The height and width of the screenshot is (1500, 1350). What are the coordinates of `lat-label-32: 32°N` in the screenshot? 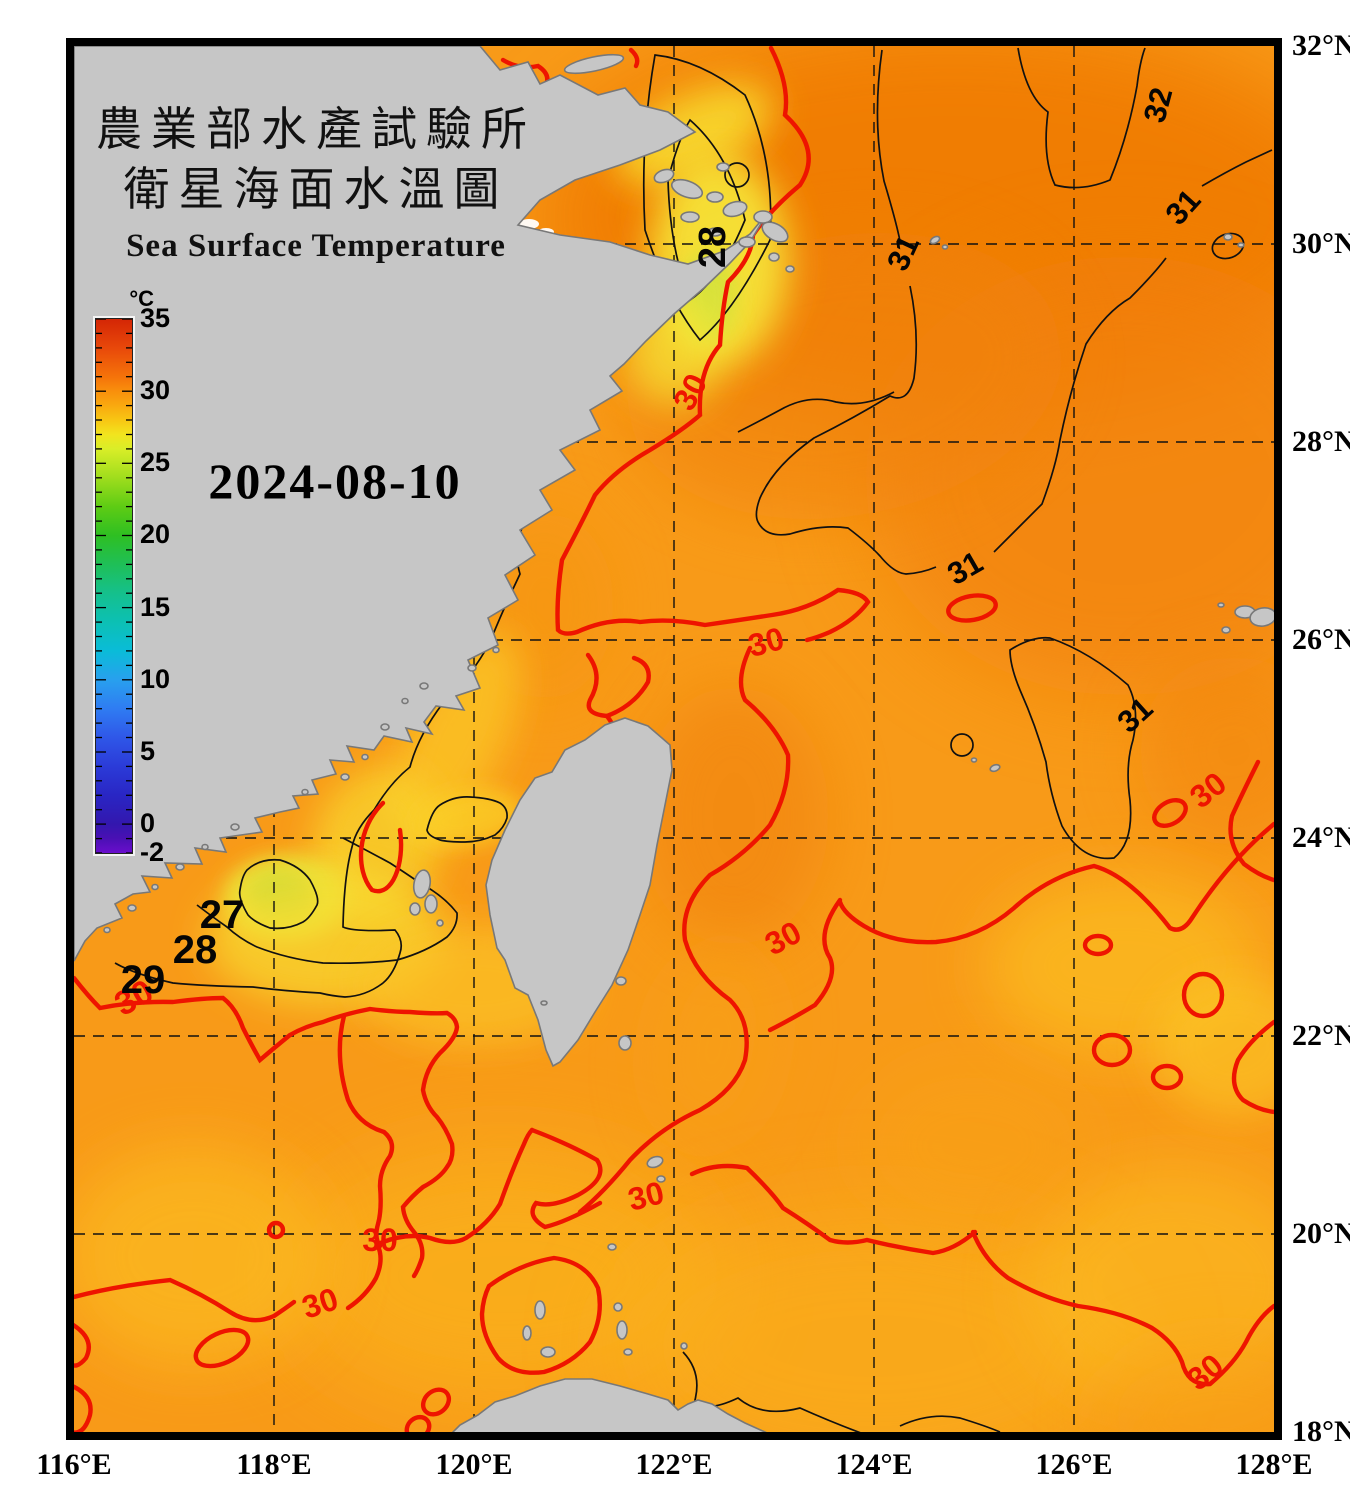 It's located at (1321, 45).